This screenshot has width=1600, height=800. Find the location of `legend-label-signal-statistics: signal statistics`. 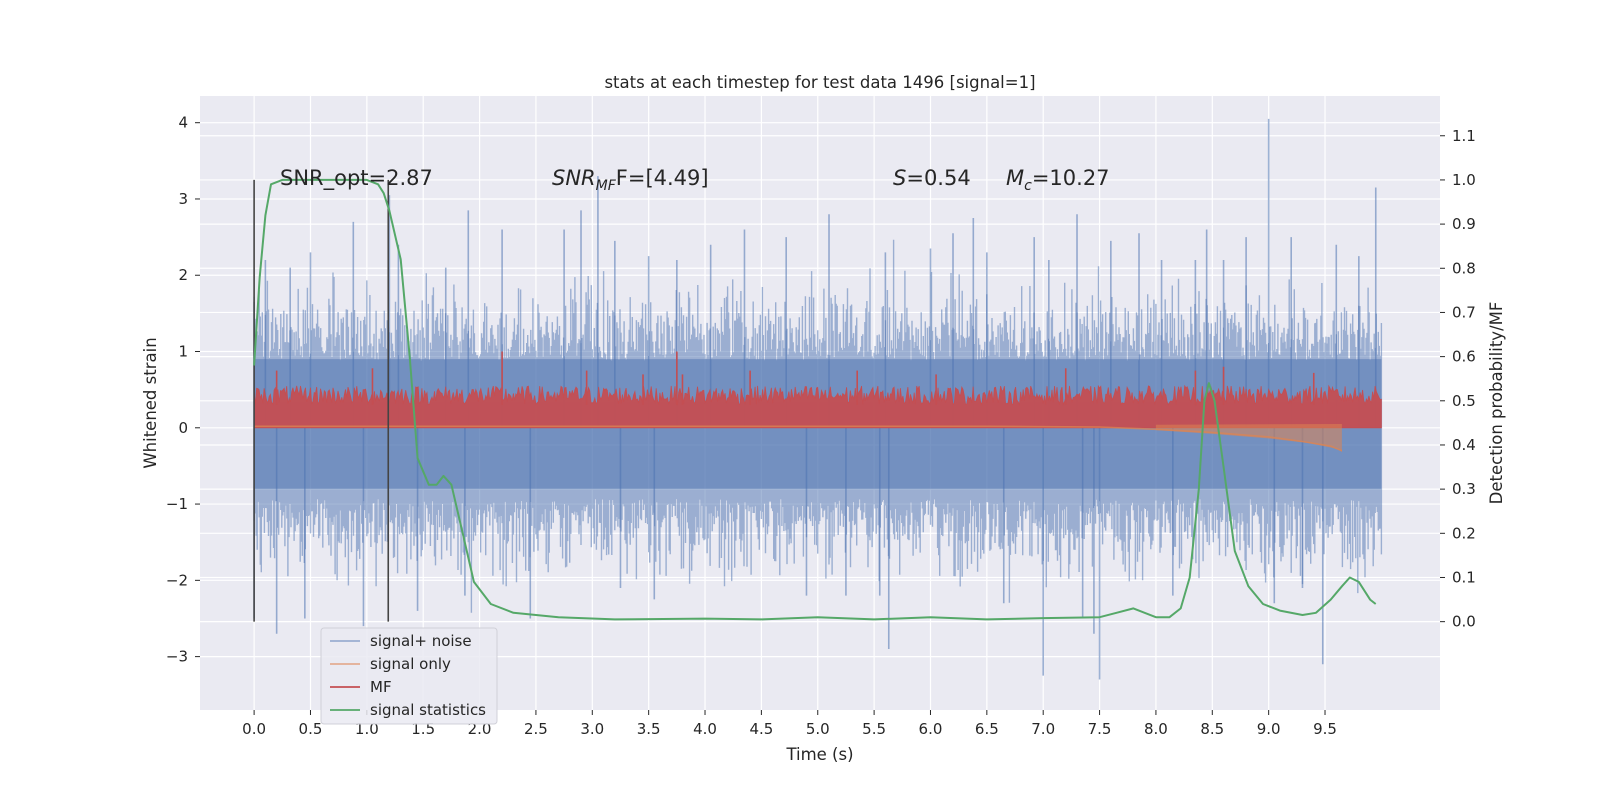

legend-label-signal-statistics: signal statistics is located at coordinates (428, 710).